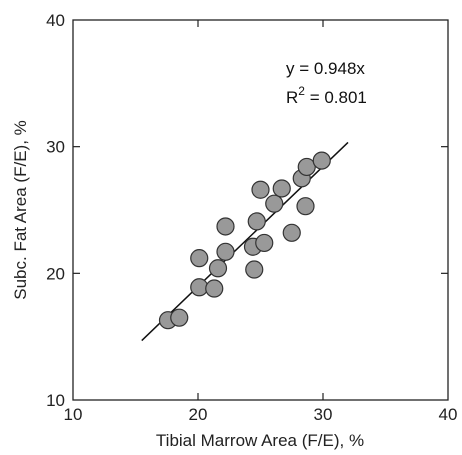  Describe the element at coordinates (301, 91) in the screenshot. I see `r-squared-superscript: 2` at that location.